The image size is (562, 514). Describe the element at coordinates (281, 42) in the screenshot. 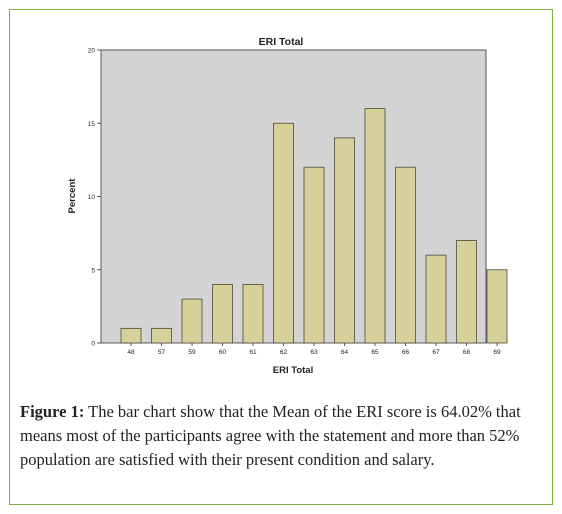

I see `chart-title: ERI Total` at that location.